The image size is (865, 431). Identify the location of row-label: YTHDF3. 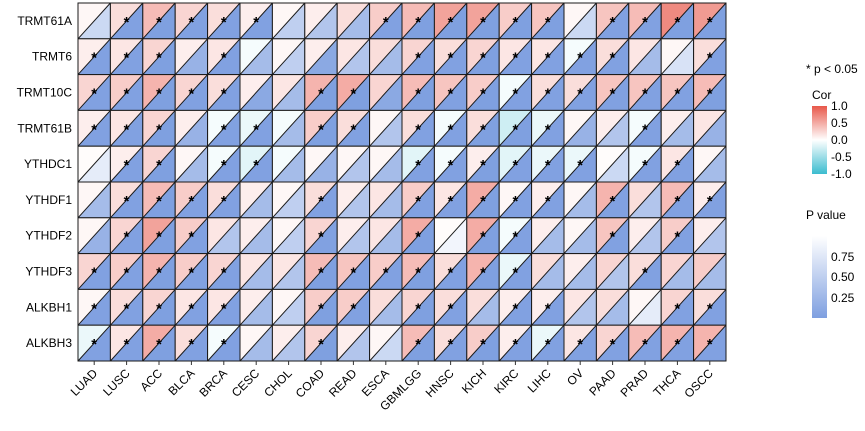
(48, 272).